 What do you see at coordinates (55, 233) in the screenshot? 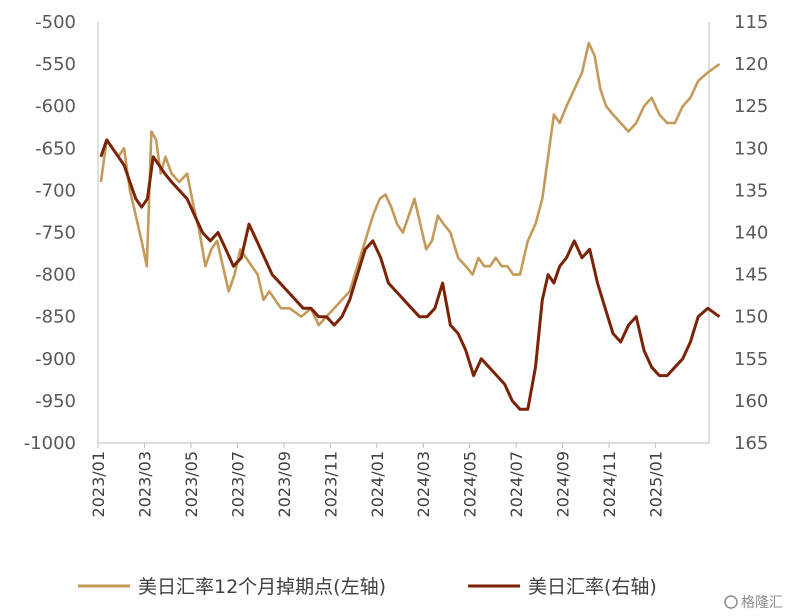
I see `left-tick-label: -750` at bounding box center [55, 233].